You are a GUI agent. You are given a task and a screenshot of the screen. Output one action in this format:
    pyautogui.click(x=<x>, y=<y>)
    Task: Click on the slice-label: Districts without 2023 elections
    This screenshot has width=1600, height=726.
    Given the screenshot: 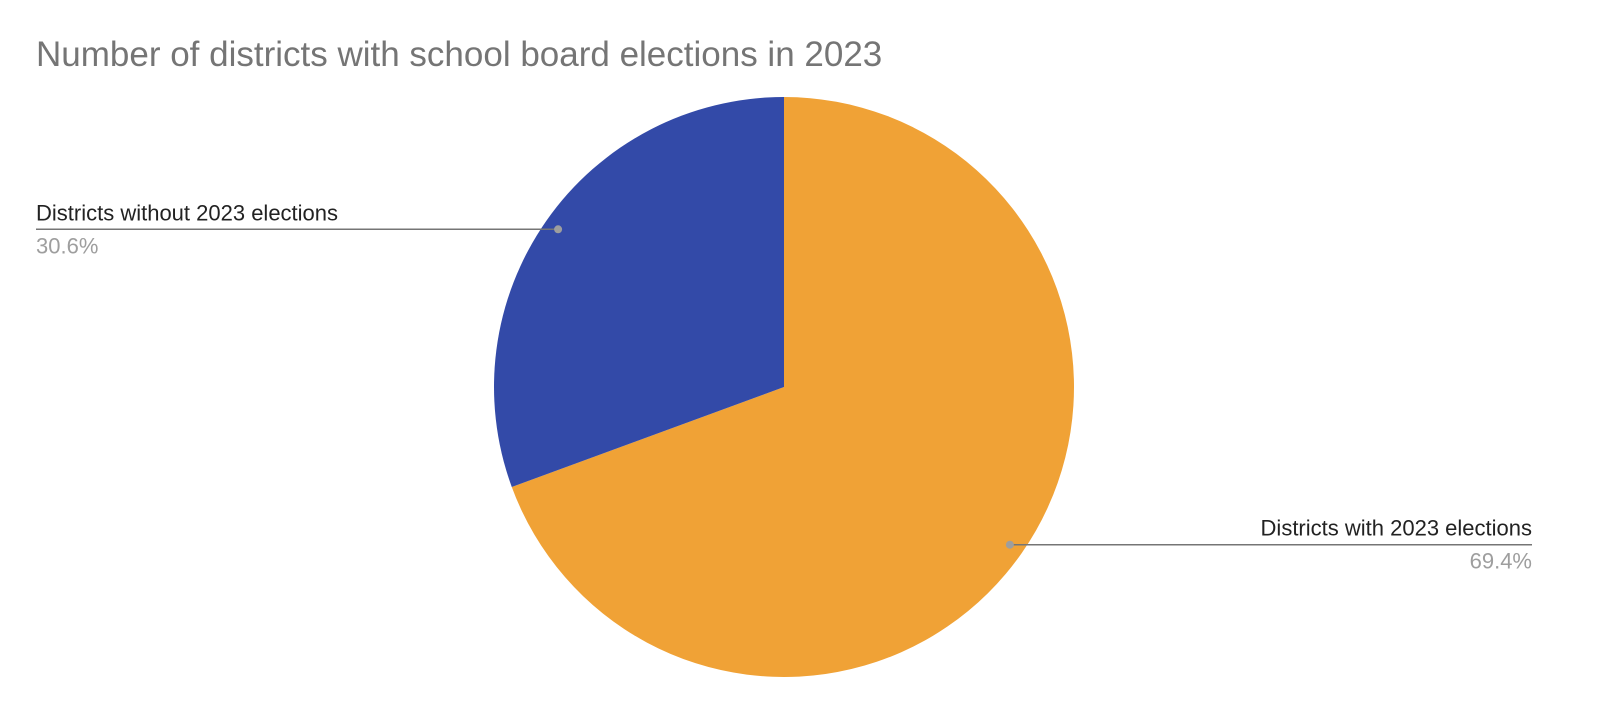 What is the action you would take?
    pyautogui.click(x=187, y=212)
    